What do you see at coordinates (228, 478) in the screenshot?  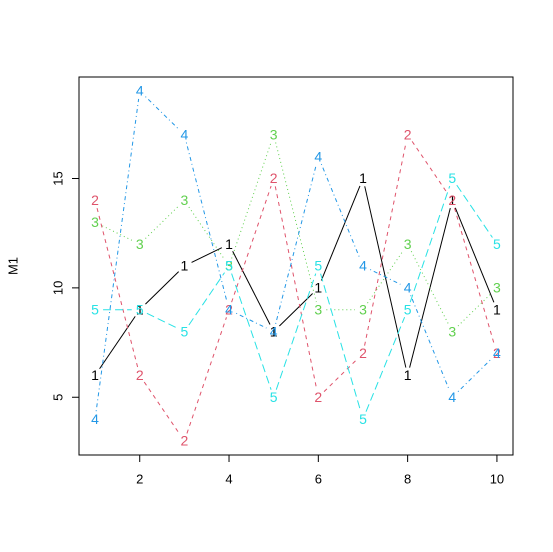 I see `x-tick-label: 4` at bounding box center [228, 478].